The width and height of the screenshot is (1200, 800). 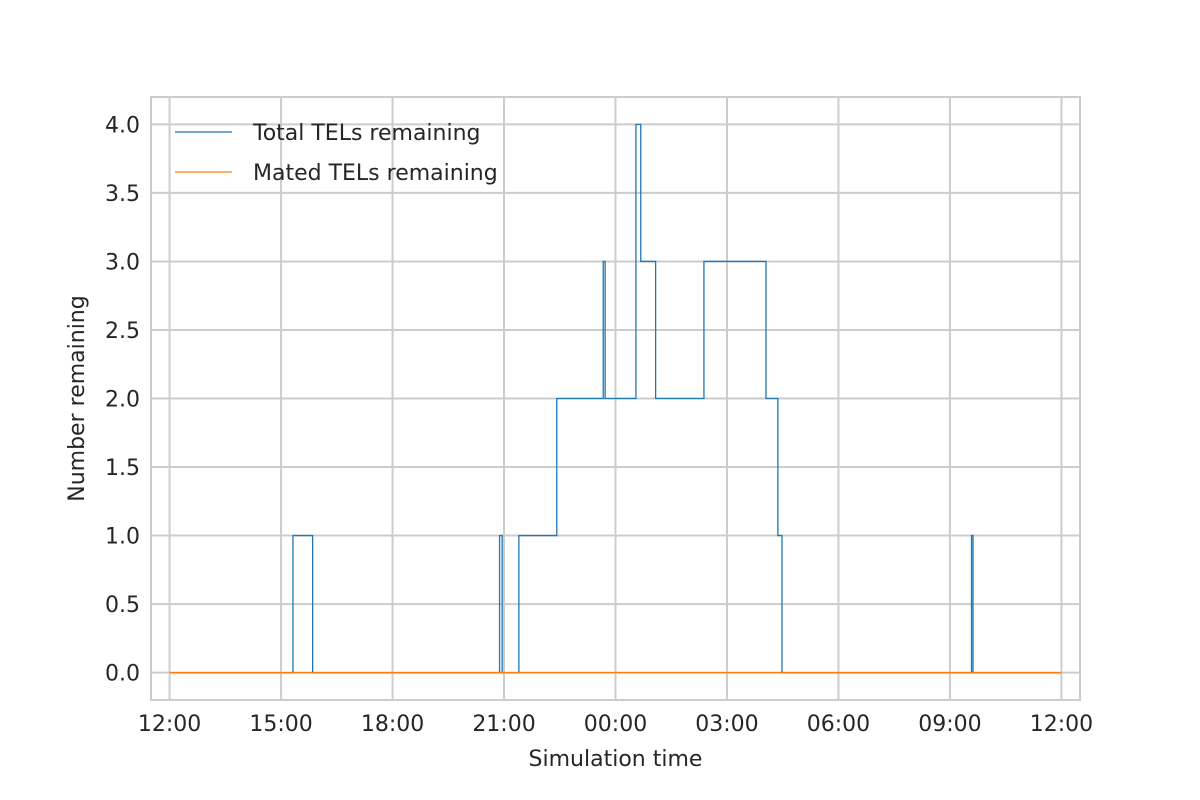 What do you see at coordinates (122, 605) in the screenshot?
I see `y-tick-label: 0.5` at bounding box center [122, 605].